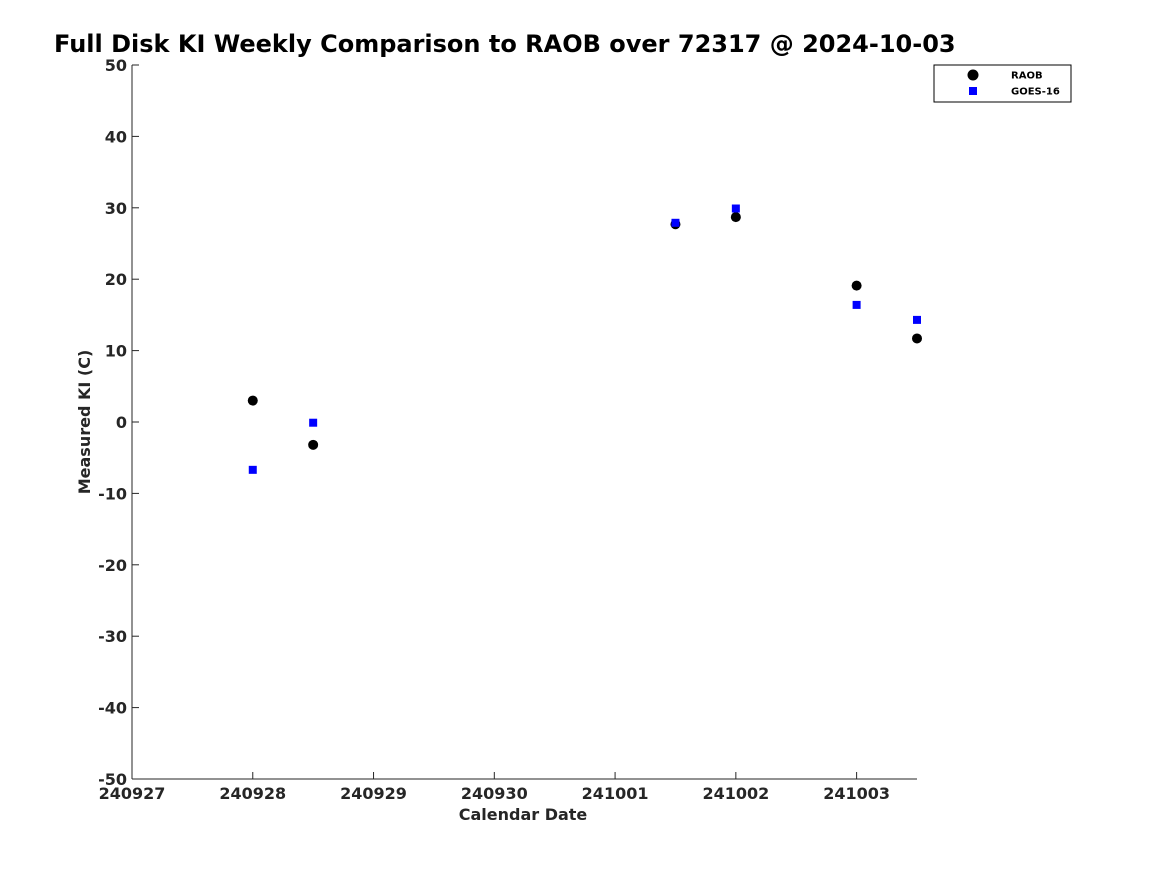  I want to click on y-tick-label: 20, so click(116, 279).